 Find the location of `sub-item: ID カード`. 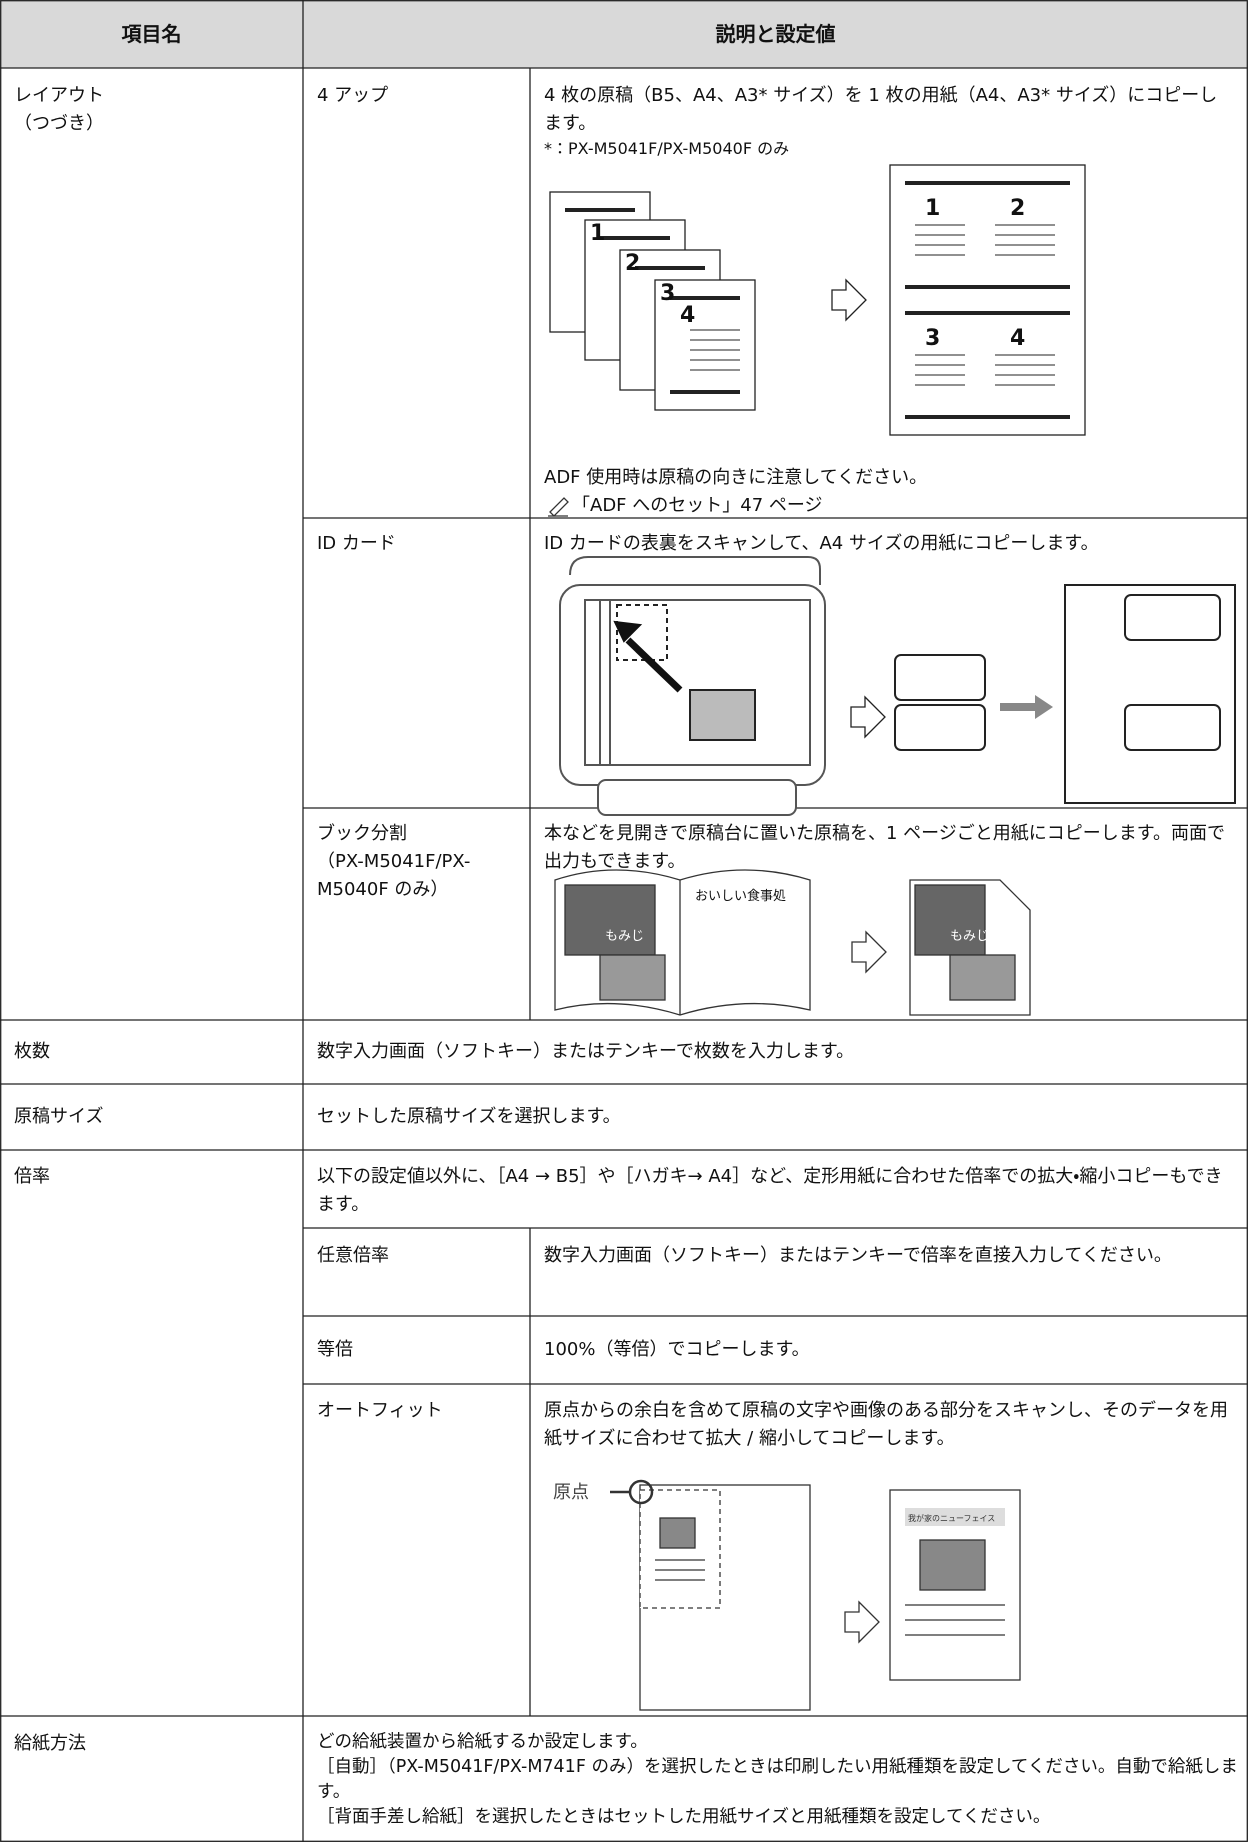

sub-item: ID カード is located at coordinates (356, 543).